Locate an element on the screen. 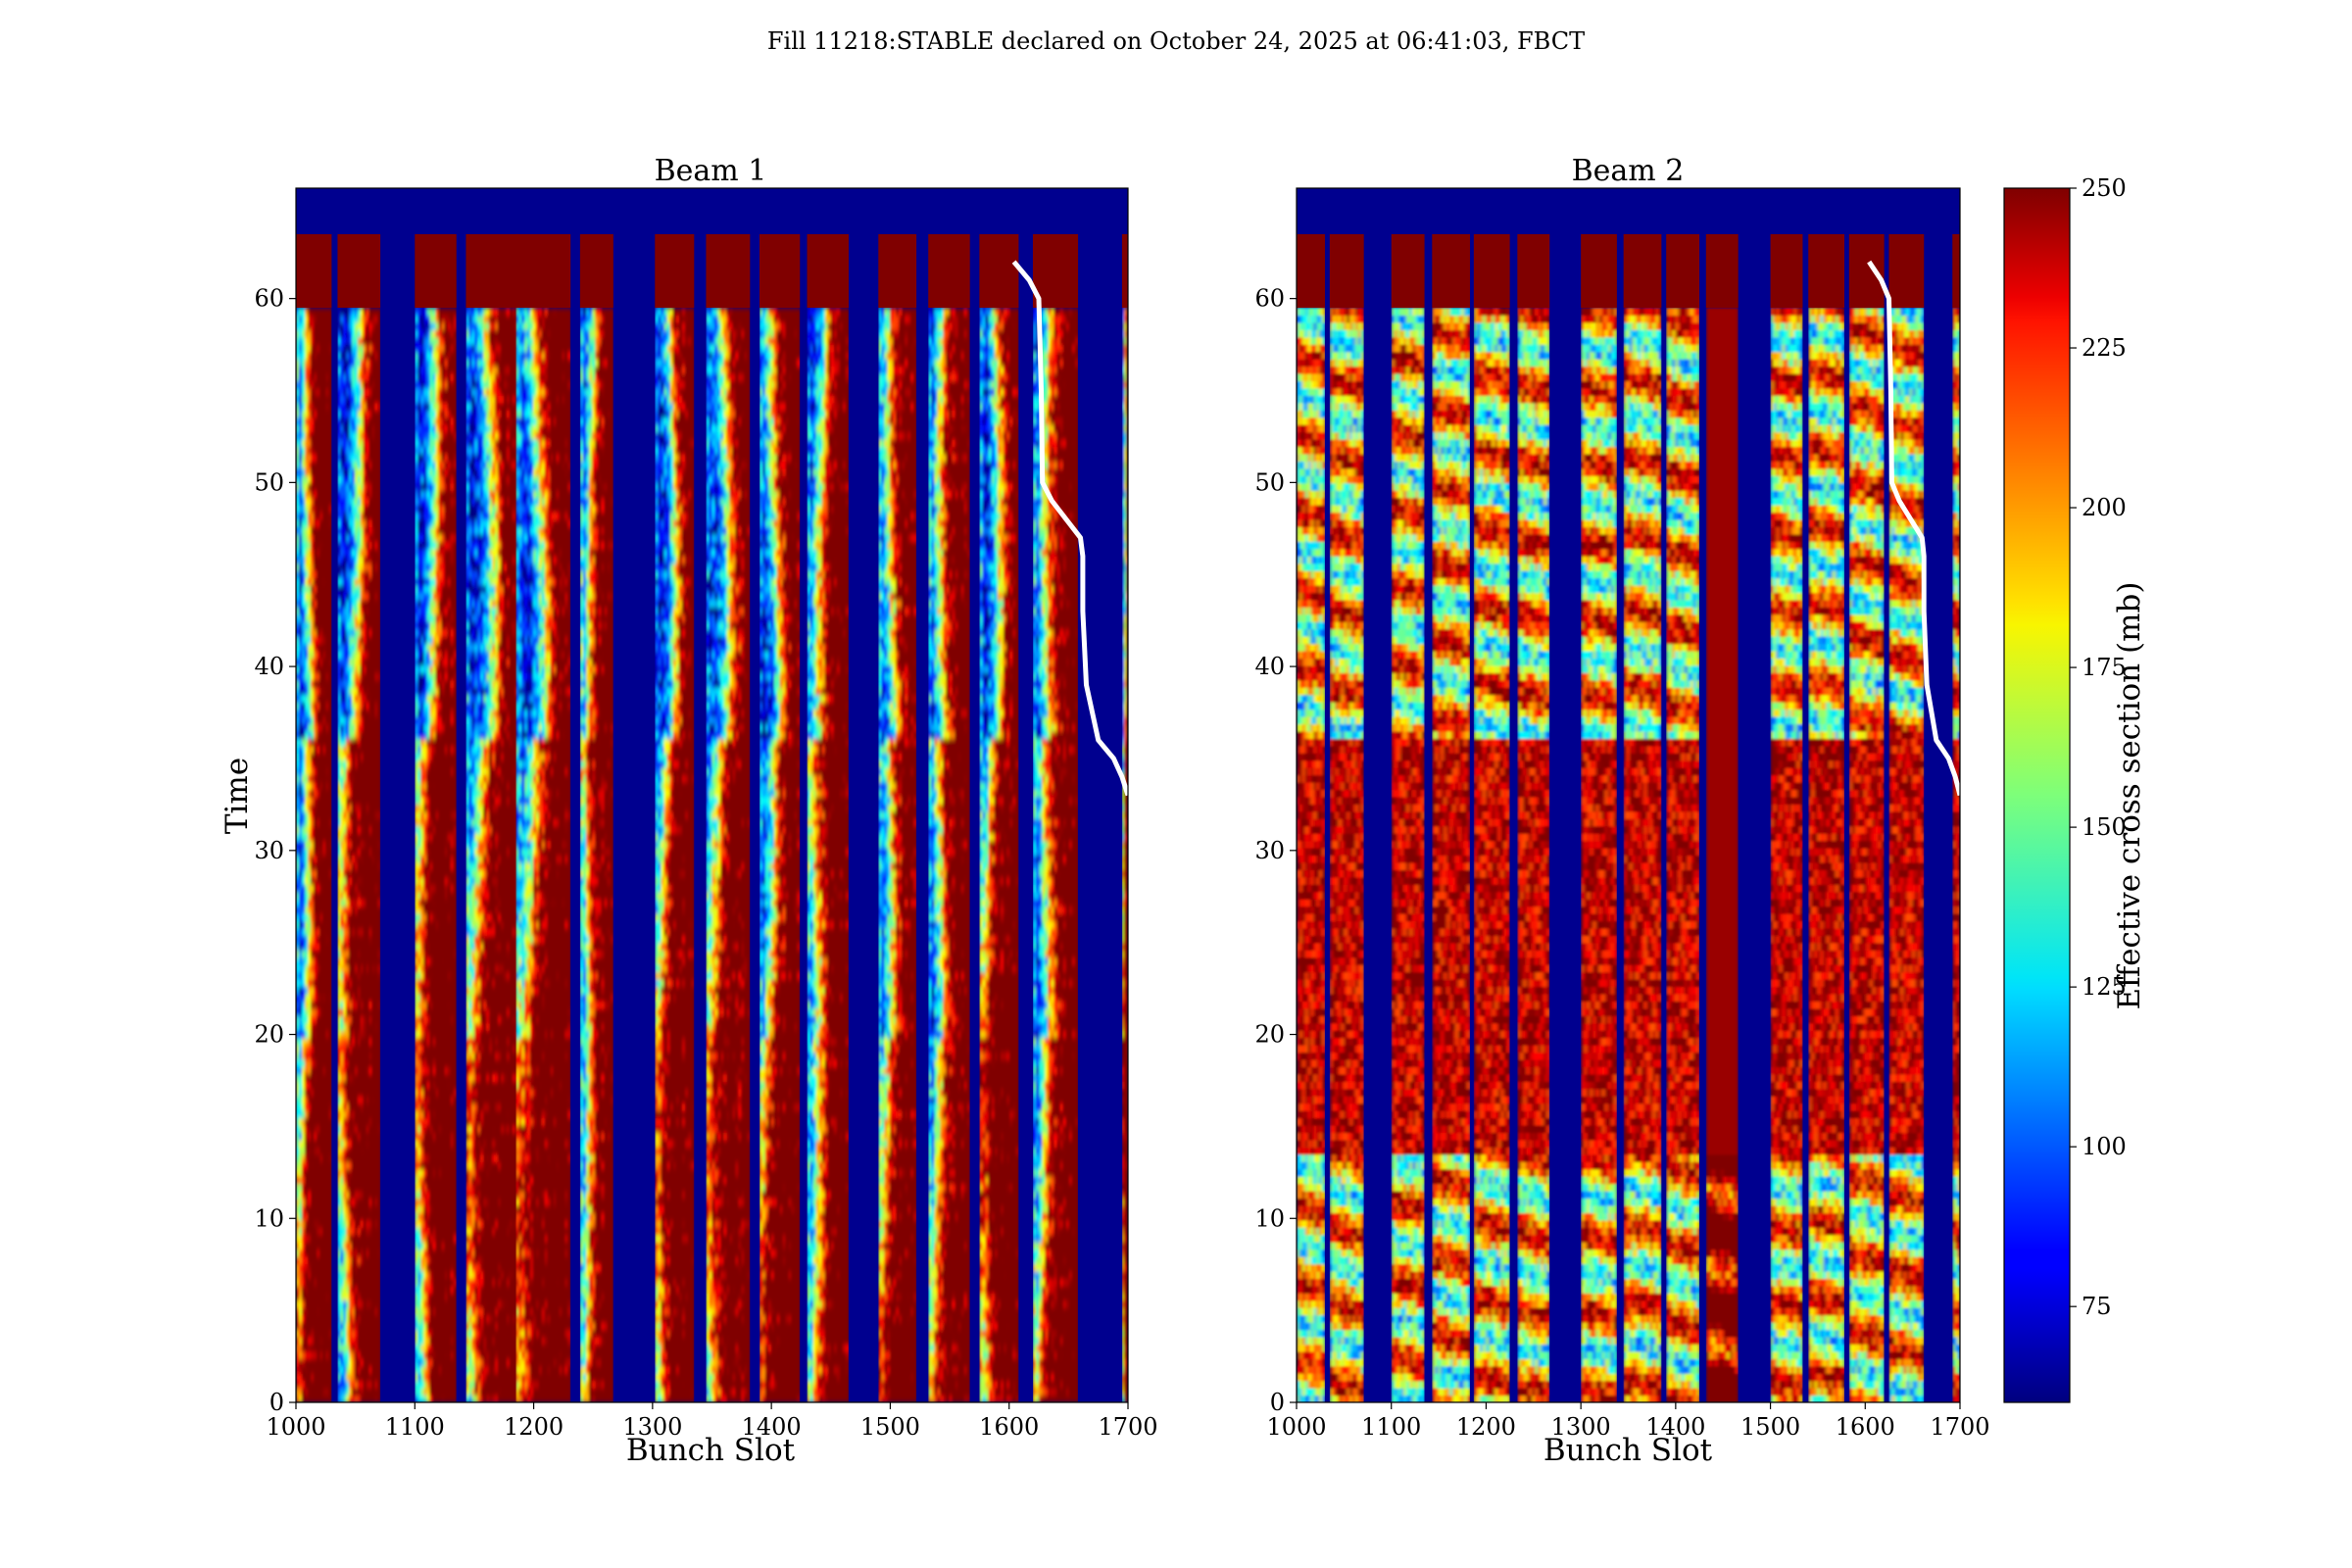  colorbar-tick-label: 175 is located at coordinates (2104, 667).